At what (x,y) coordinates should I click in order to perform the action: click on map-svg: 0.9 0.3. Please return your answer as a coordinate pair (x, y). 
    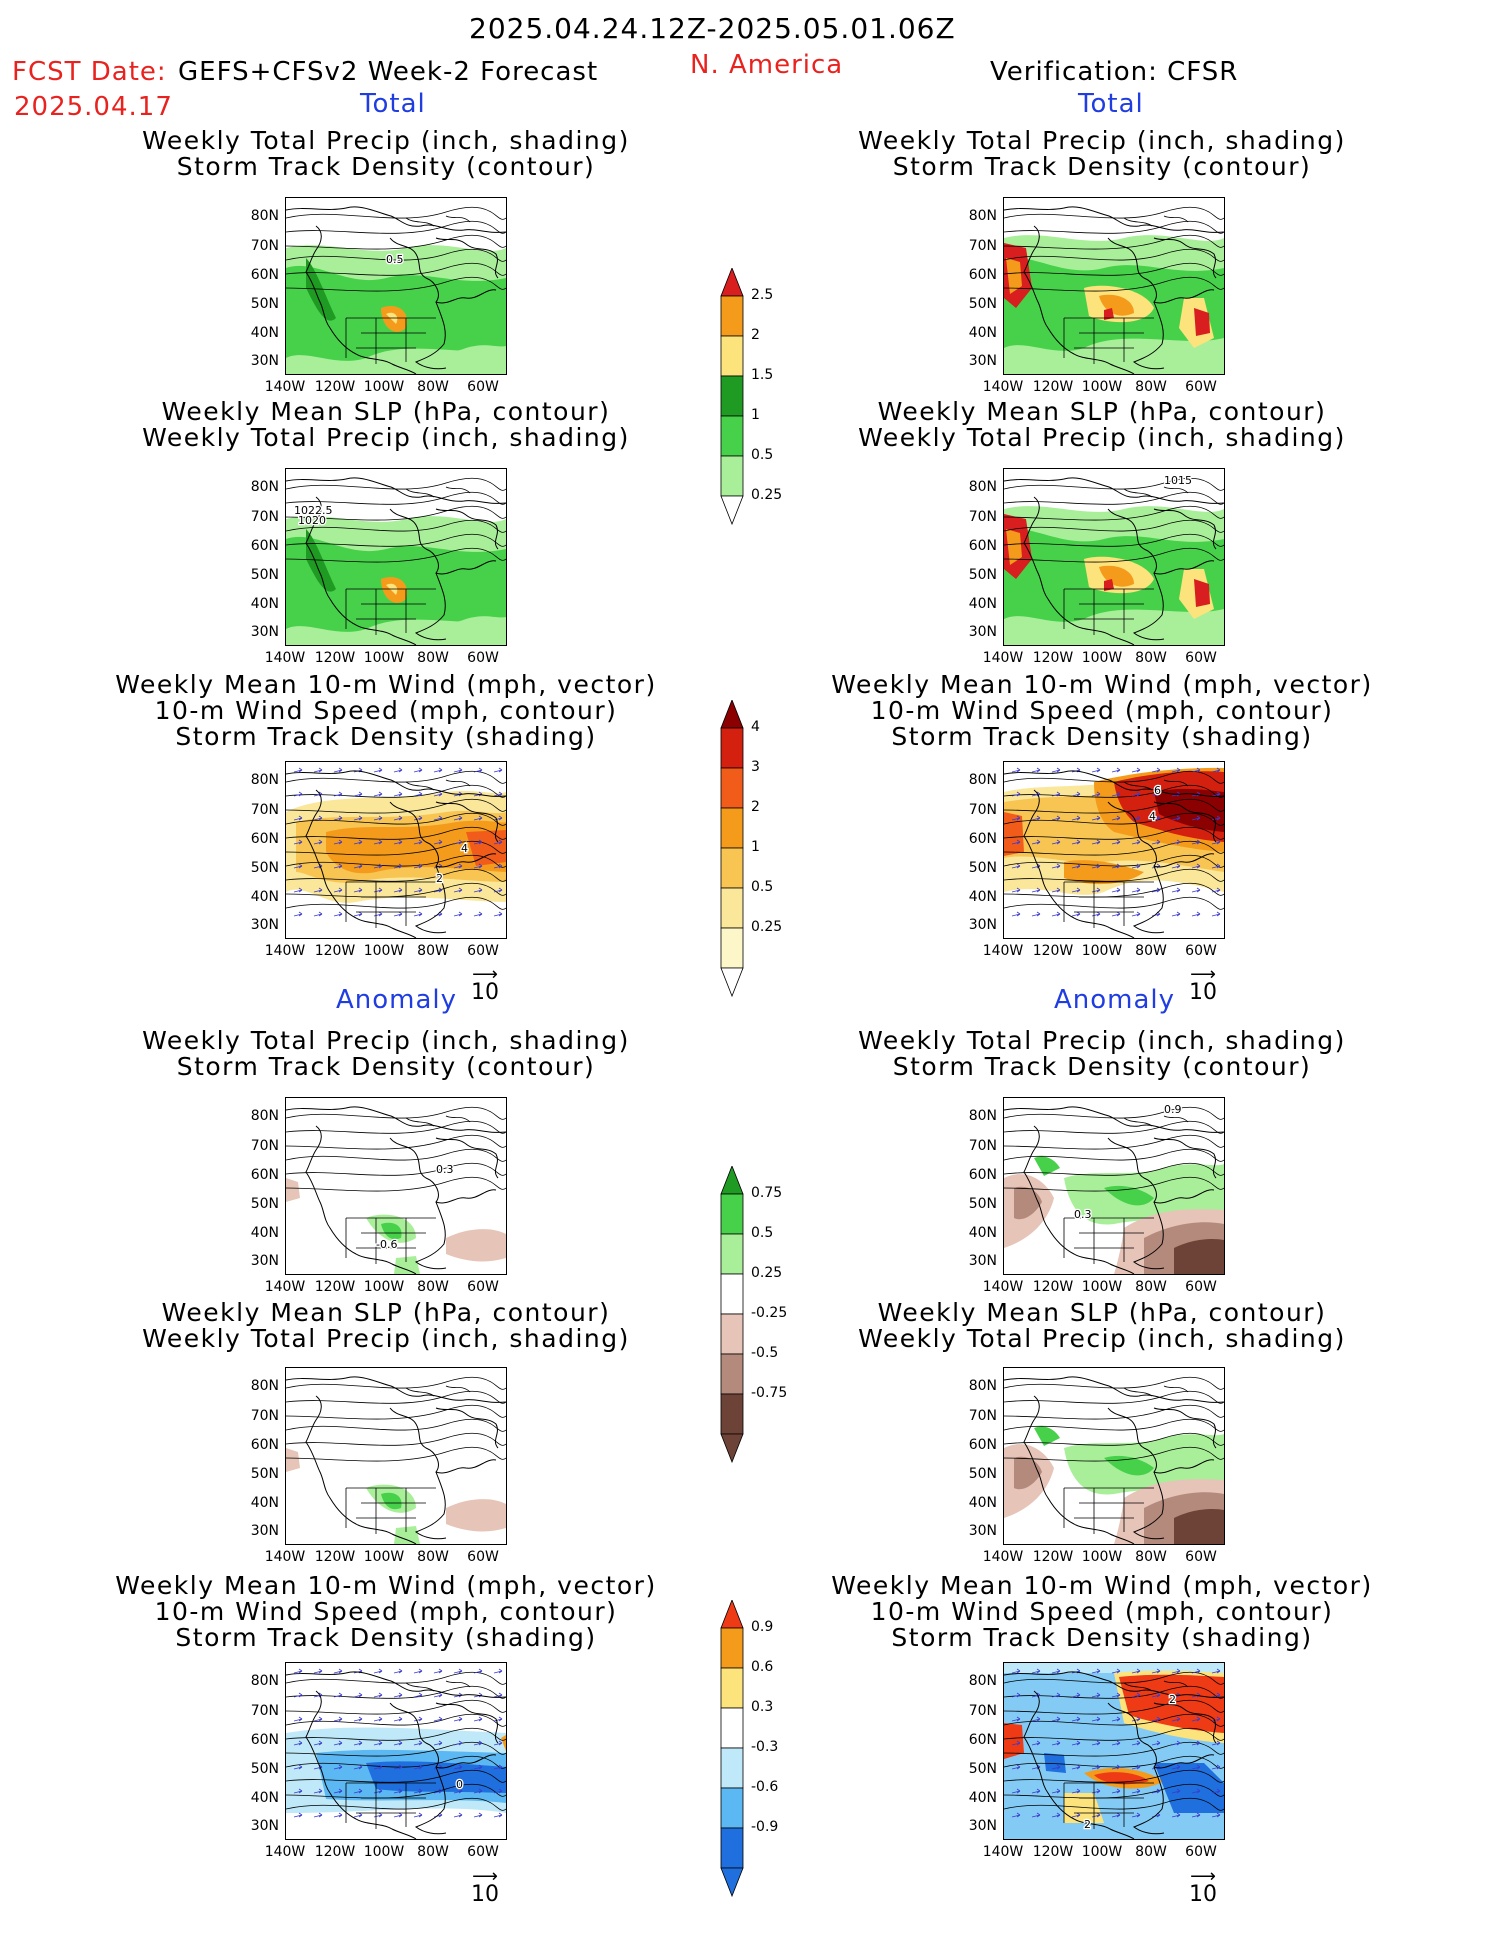
    Looking at the image, I should click on (1114, 1186).